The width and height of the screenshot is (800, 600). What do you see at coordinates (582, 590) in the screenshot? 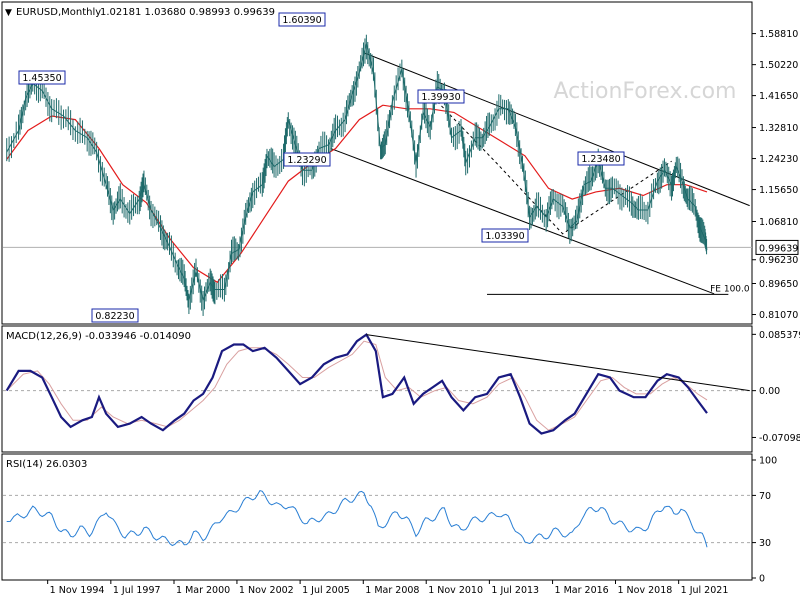
I see `x-tick-label: 1 Mar 2016` at bounding box center [582, 590].